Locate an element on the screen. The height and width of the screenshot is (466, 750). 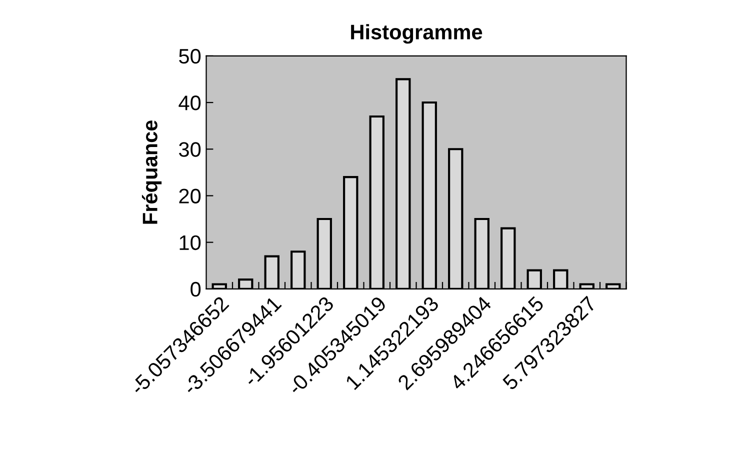
y-tick-label: 30 is located at coordinates (190, 149).